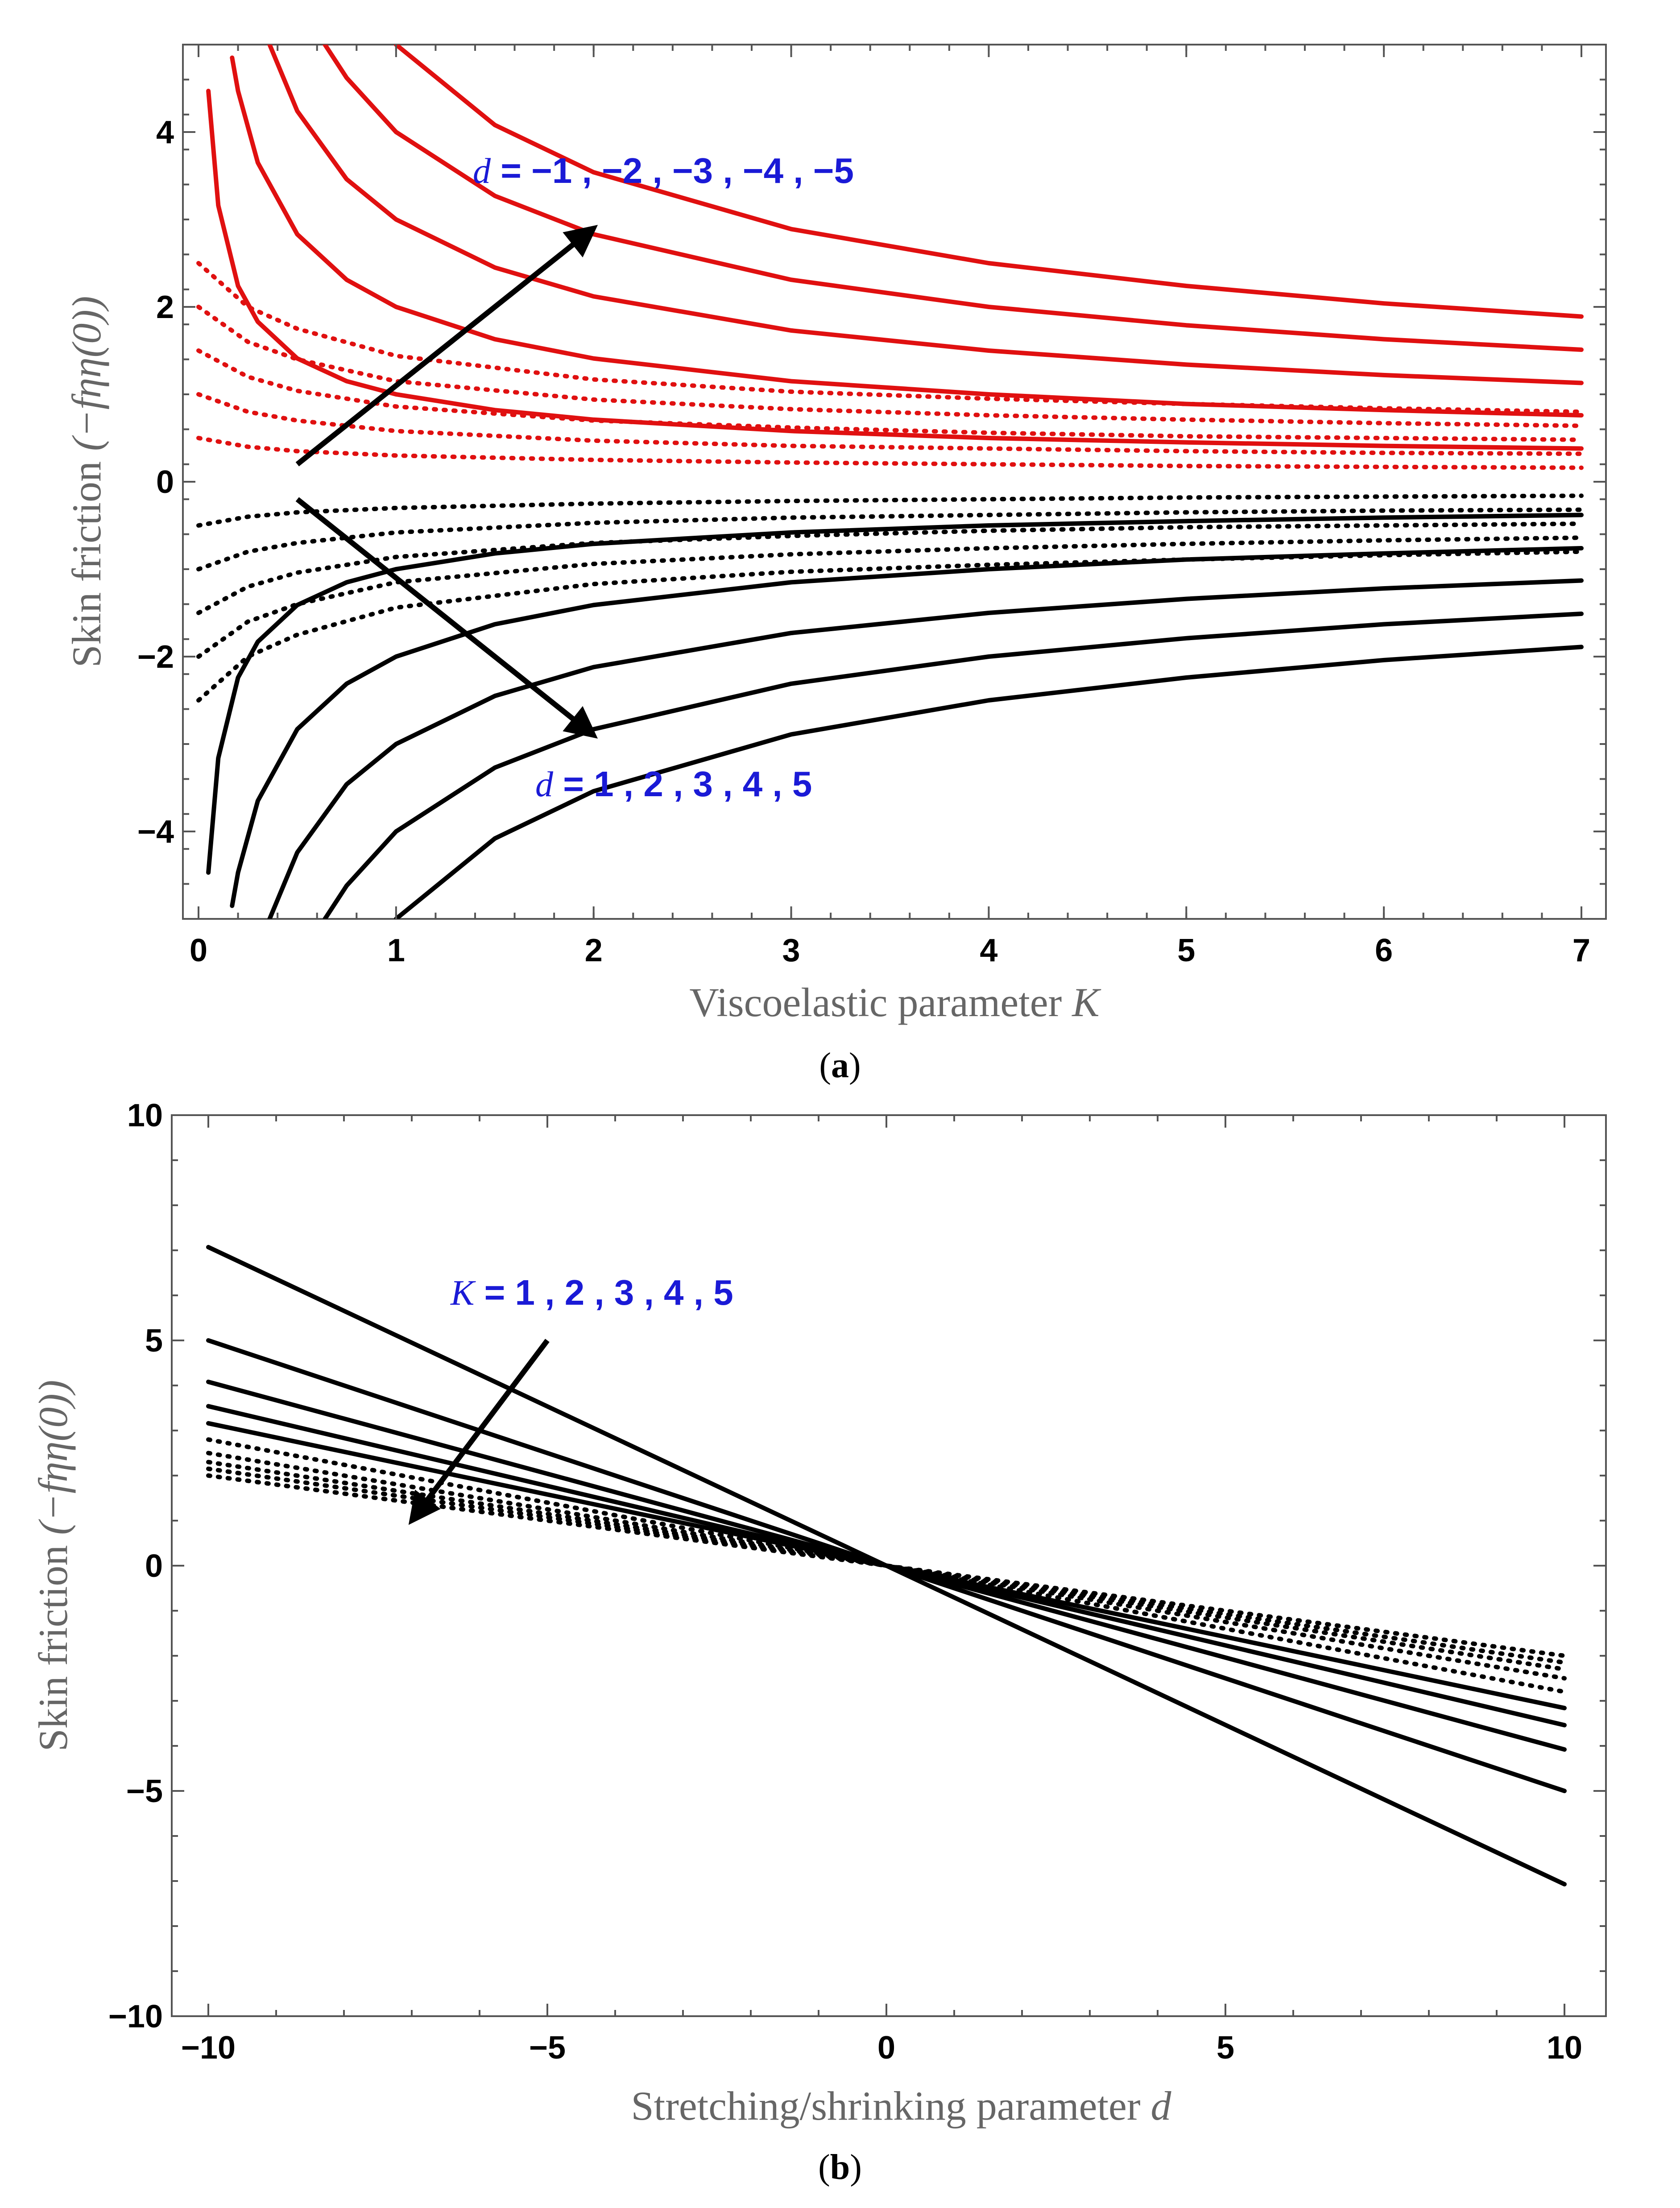 This screenshot has height=2208, width=1680. What do you see at coordinates (135, 2016) in the screenshot?
I see `panel-b-y-tick-label: −10` at bounding box center [135, 2016].